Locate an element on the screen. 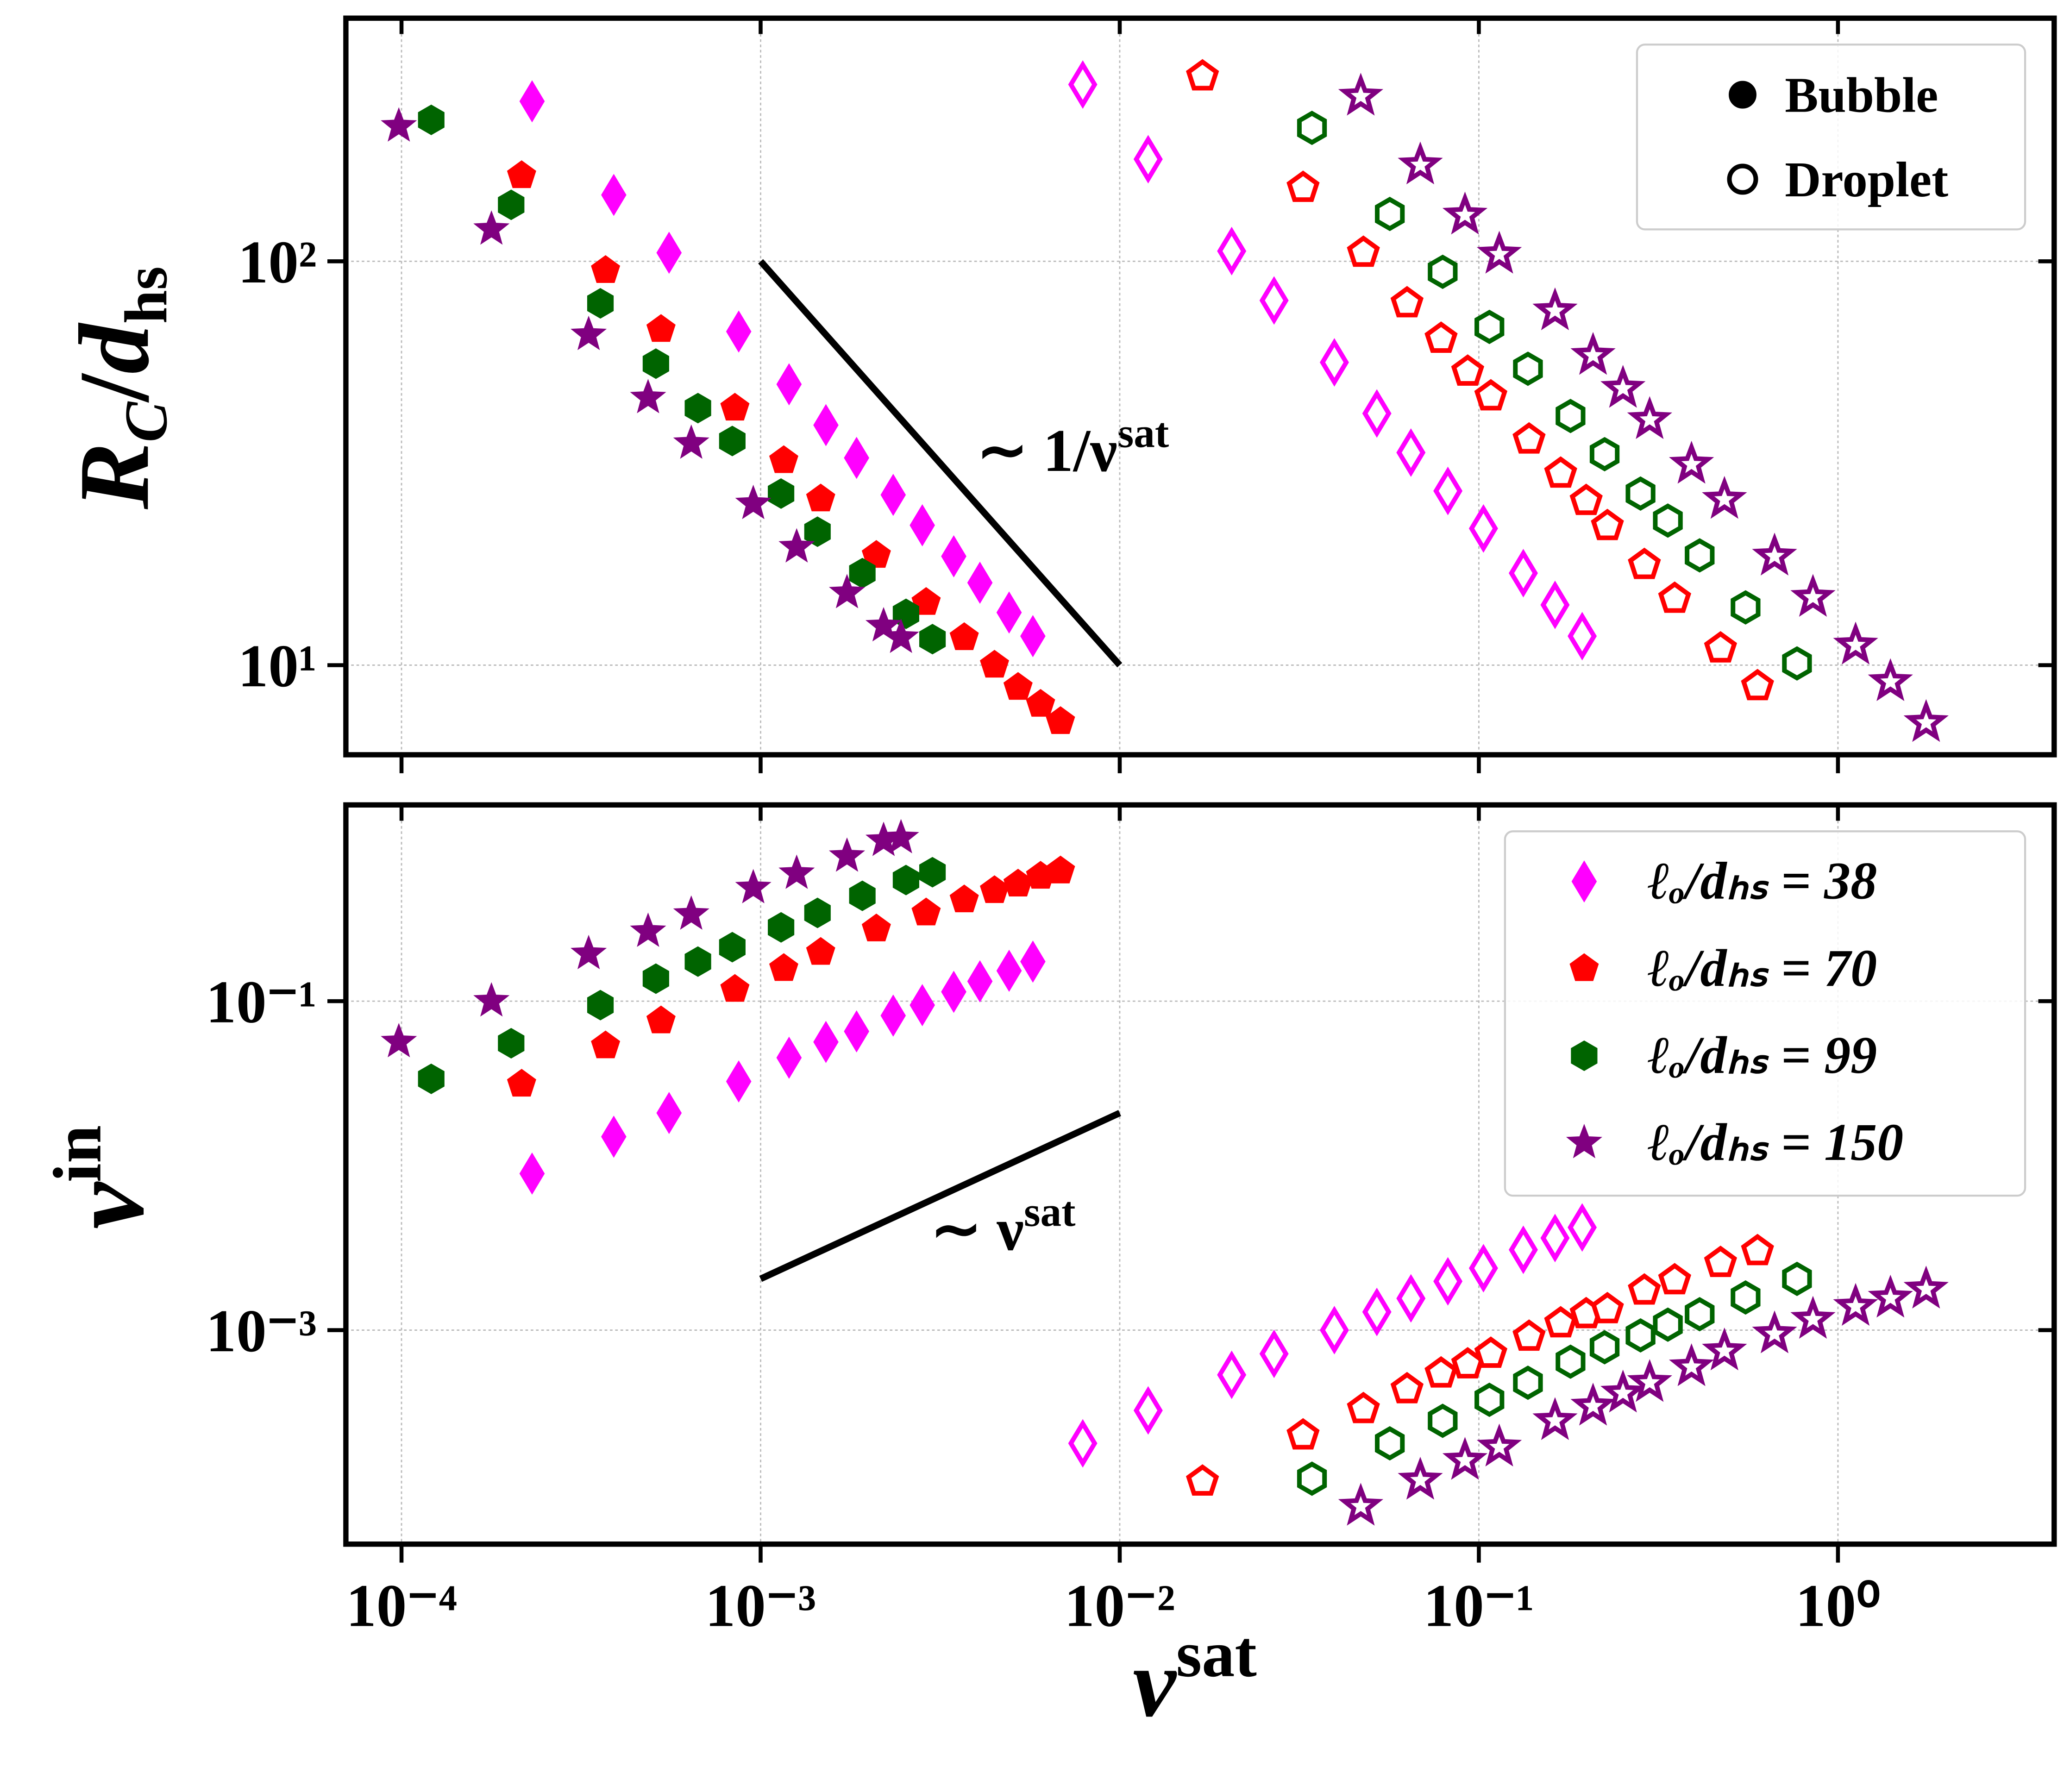 This screenshot has width=2070, height=1792. y-label-part: d is located at coordinates (113, 348).